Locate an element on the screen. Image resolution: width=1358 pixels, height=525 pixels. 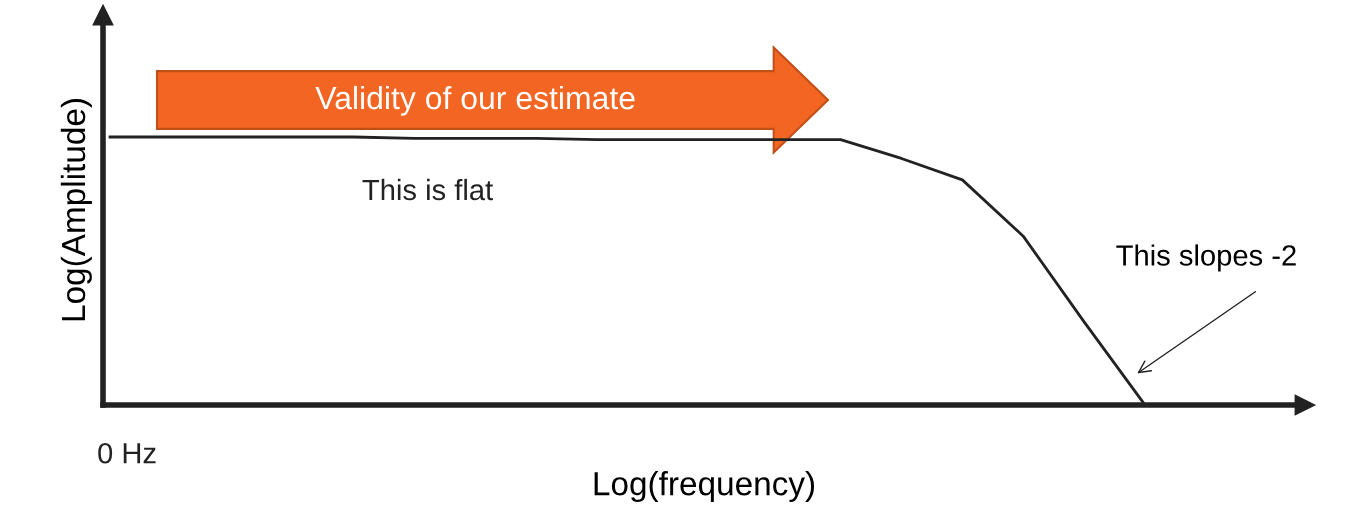
x-axis-title: Log(frequency) is located at coordinates (704, 486).